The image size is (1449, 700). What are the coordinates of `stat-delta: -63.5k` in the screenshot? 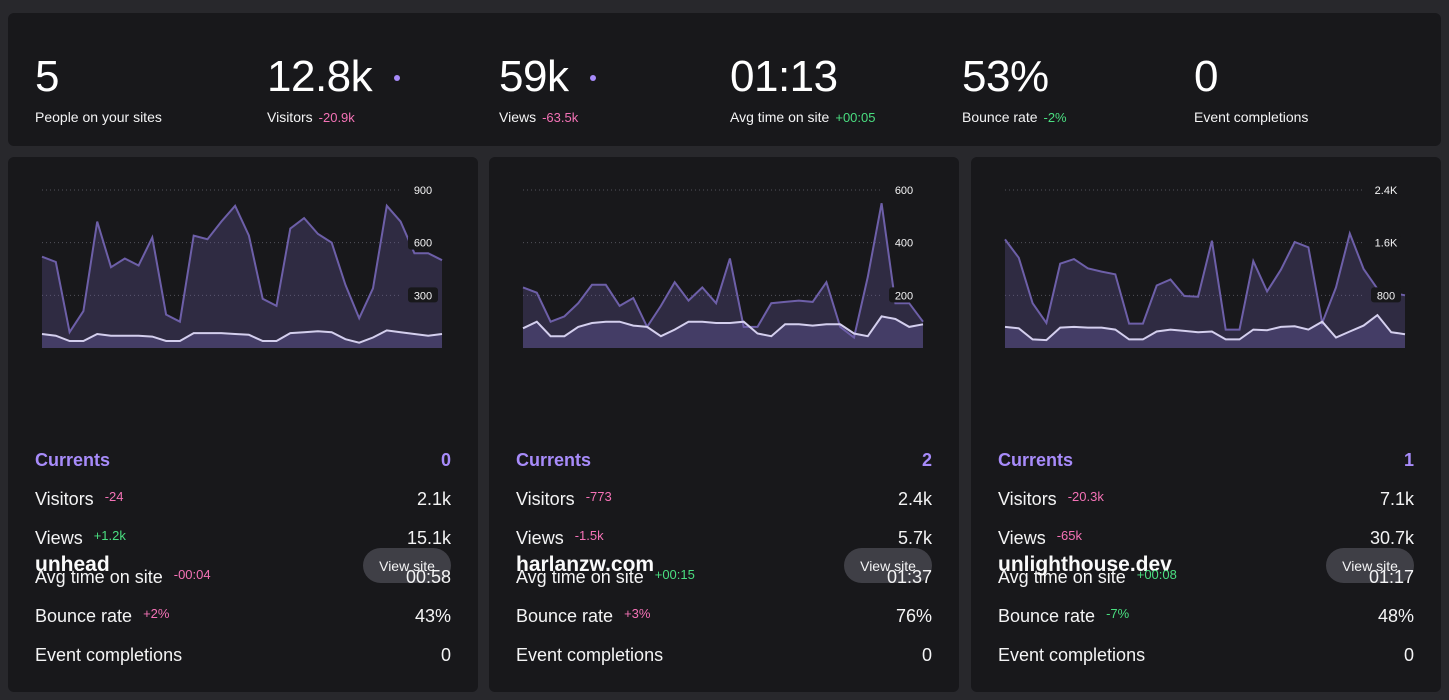 It's located at (560, 117).